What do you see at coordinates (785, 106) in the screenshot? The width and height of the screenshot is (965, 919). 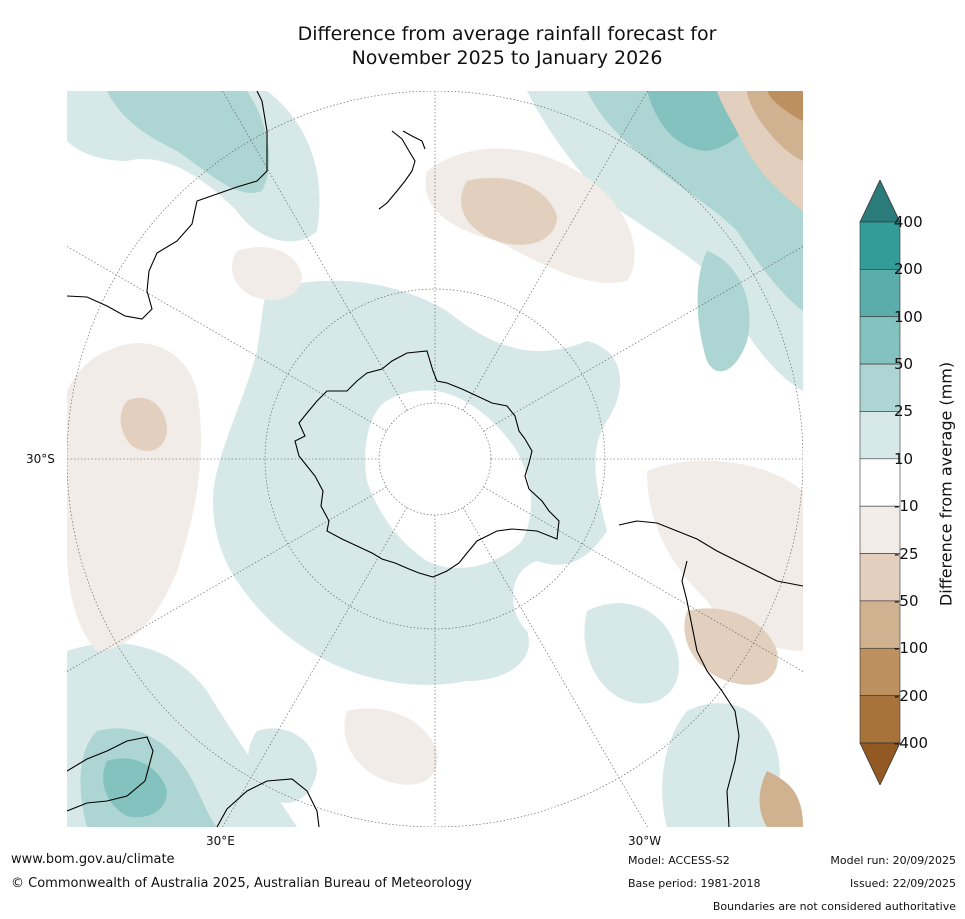 I see `dry-anomaly-vstrong` at bounding box center [785, 106].